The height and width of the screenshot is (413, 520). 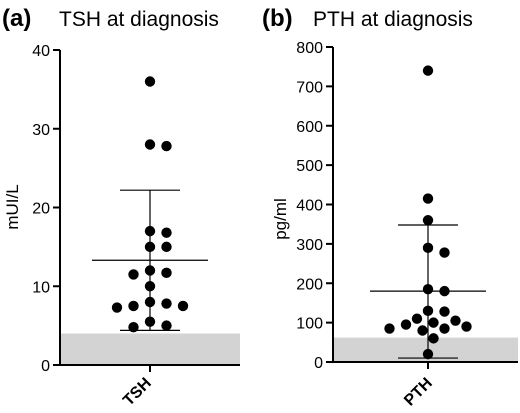 What do you see at coordinates (280, 219) in the screenshot?
I see `panel-b-ylabel: pg/ml` at bounding box center [280, 219].